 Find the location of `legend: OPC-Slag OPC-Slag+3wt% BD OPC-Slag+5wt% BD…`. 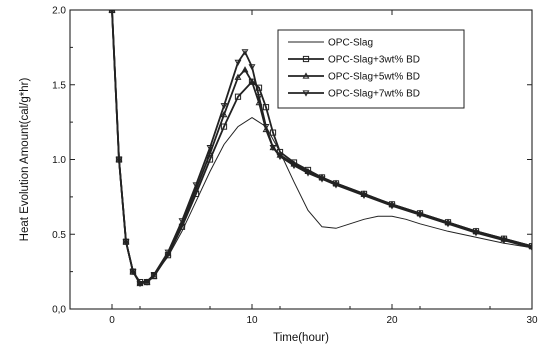

legend: OPC-Slag OPC-Slag+3wt% BD OPC-Slag+5wt% BD… is located at coordinates (371, 69).